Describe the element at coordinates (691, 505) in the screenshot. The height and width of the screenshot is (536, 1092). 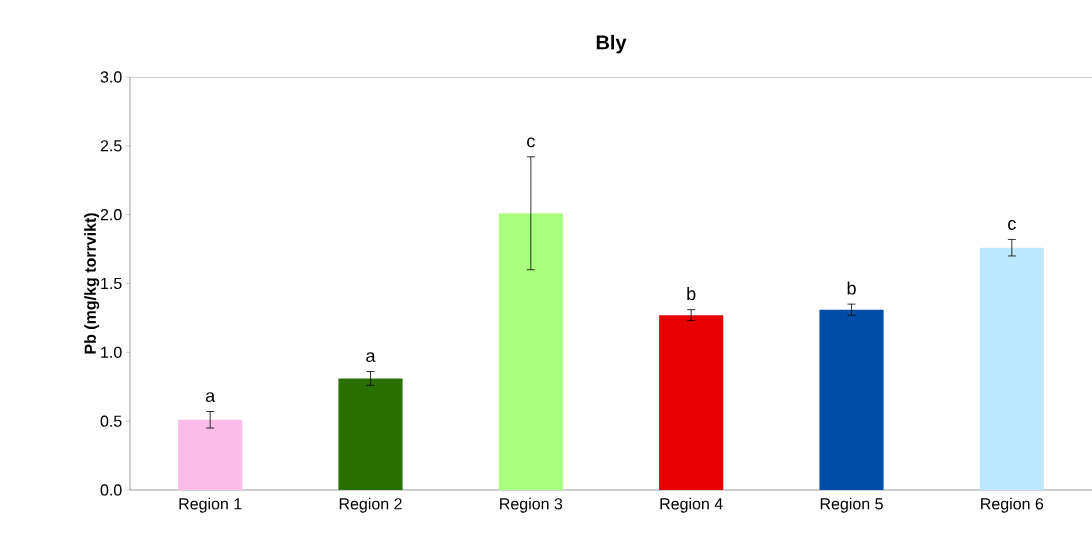
I see `x-tick-label: Region 4` at that location.